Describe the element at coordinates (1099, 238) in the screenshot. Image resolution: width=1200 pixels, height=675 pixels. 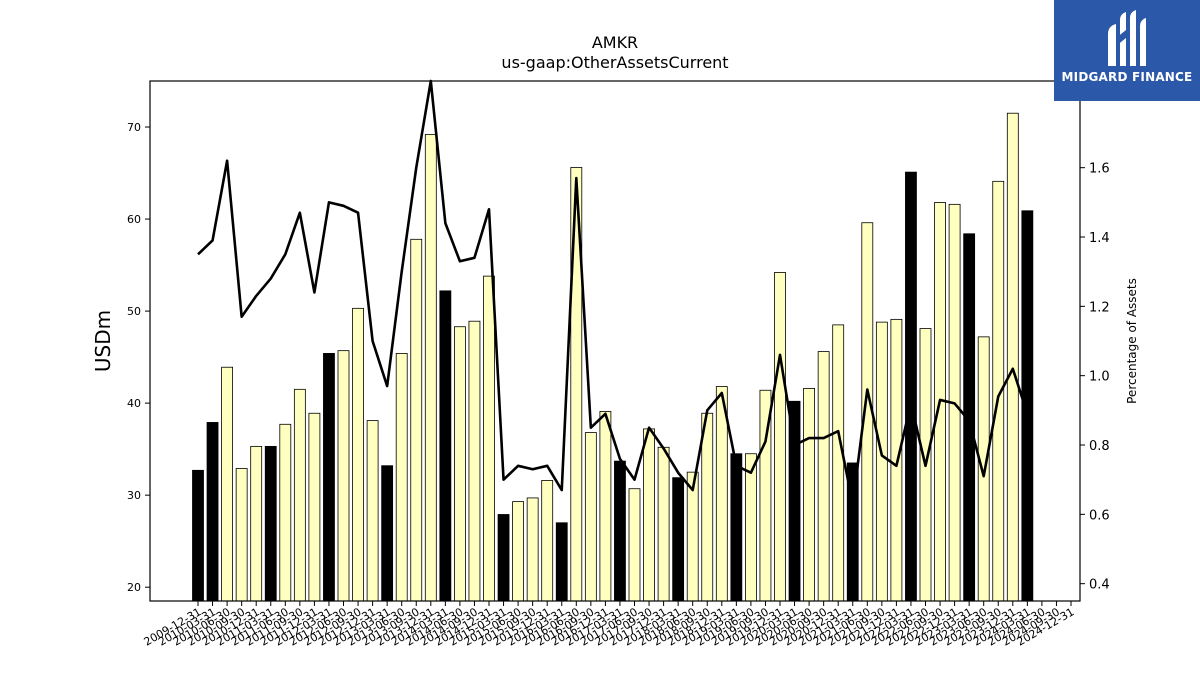
I see `y2-tick-label: 1.4` at that location.